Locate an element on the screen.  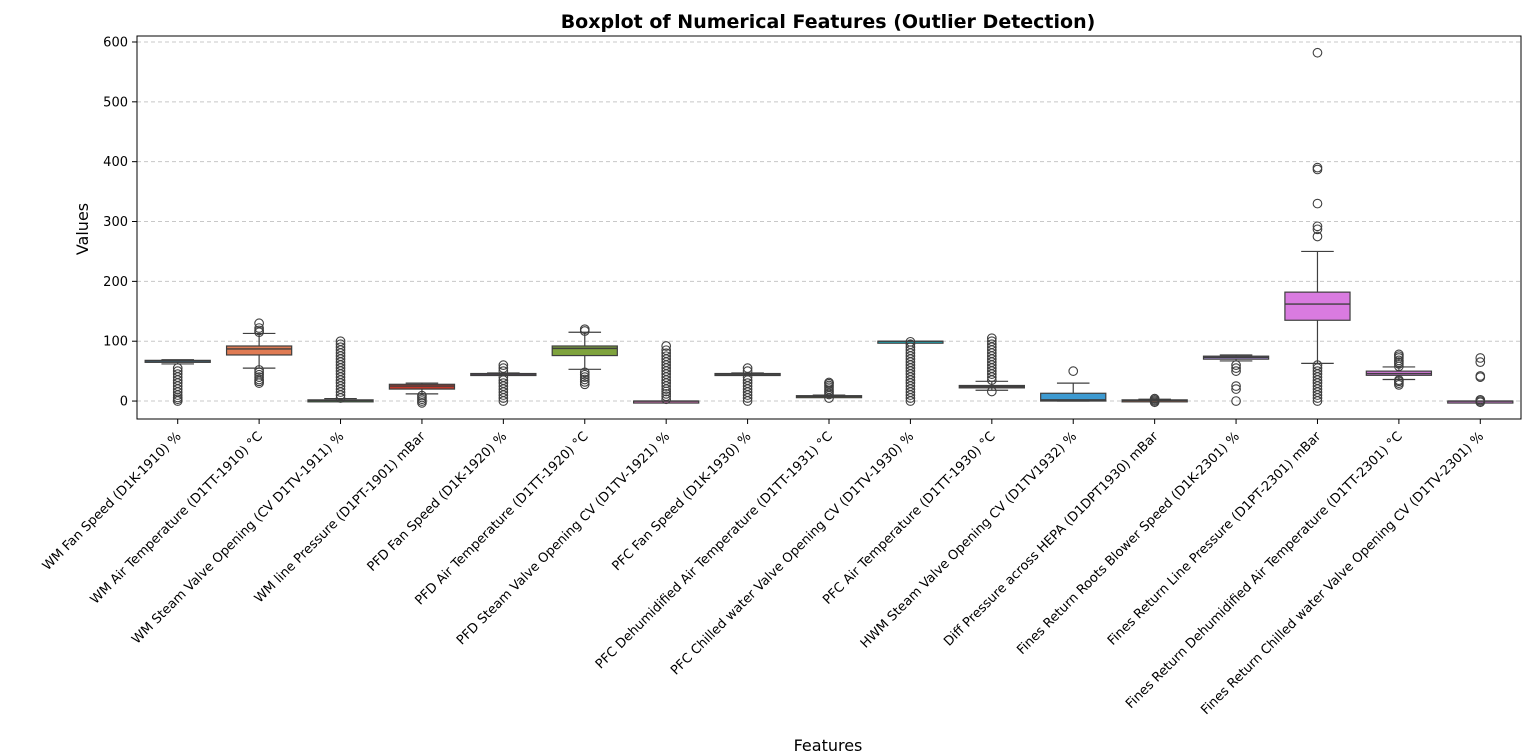
y-tick-label: 100 is located at coordinates (115, 342).